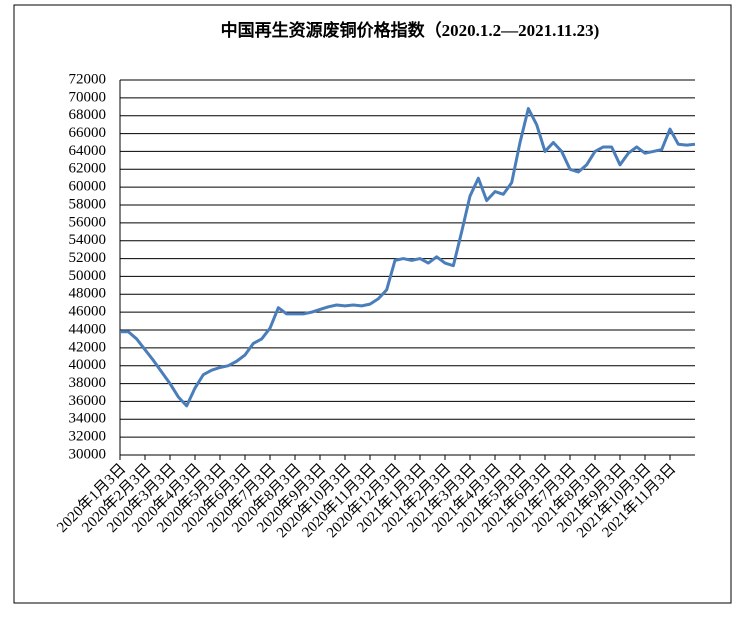  I want to click on y-tick-label: 40000, so click(88, 365).